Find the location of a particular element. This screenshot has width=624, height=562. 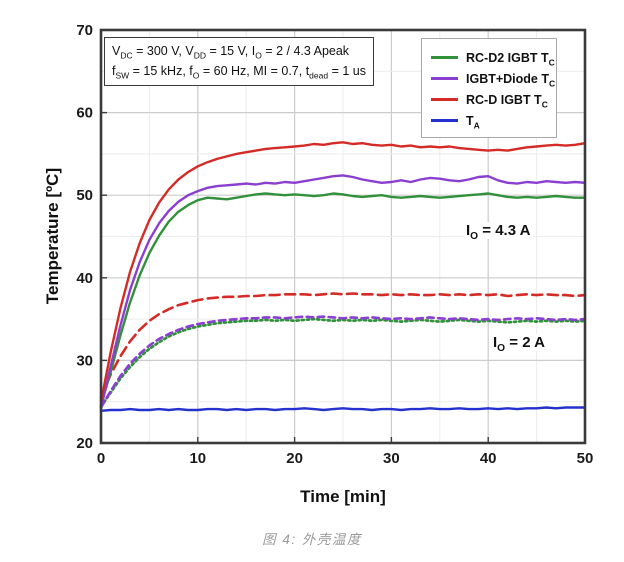

y-tick-label: 60 is located at coordinates (84, 113).